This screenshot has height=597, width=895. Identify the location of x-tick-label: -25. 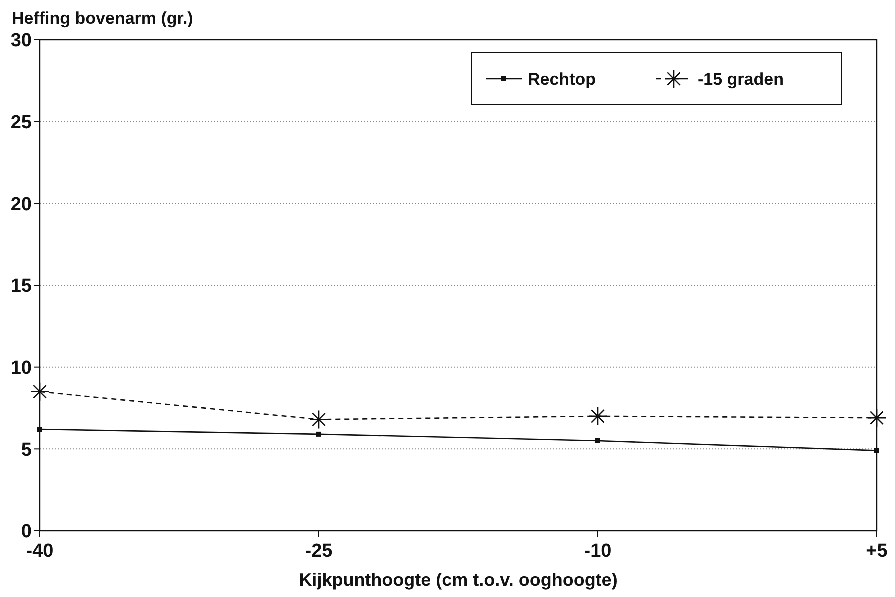
(319, 551).